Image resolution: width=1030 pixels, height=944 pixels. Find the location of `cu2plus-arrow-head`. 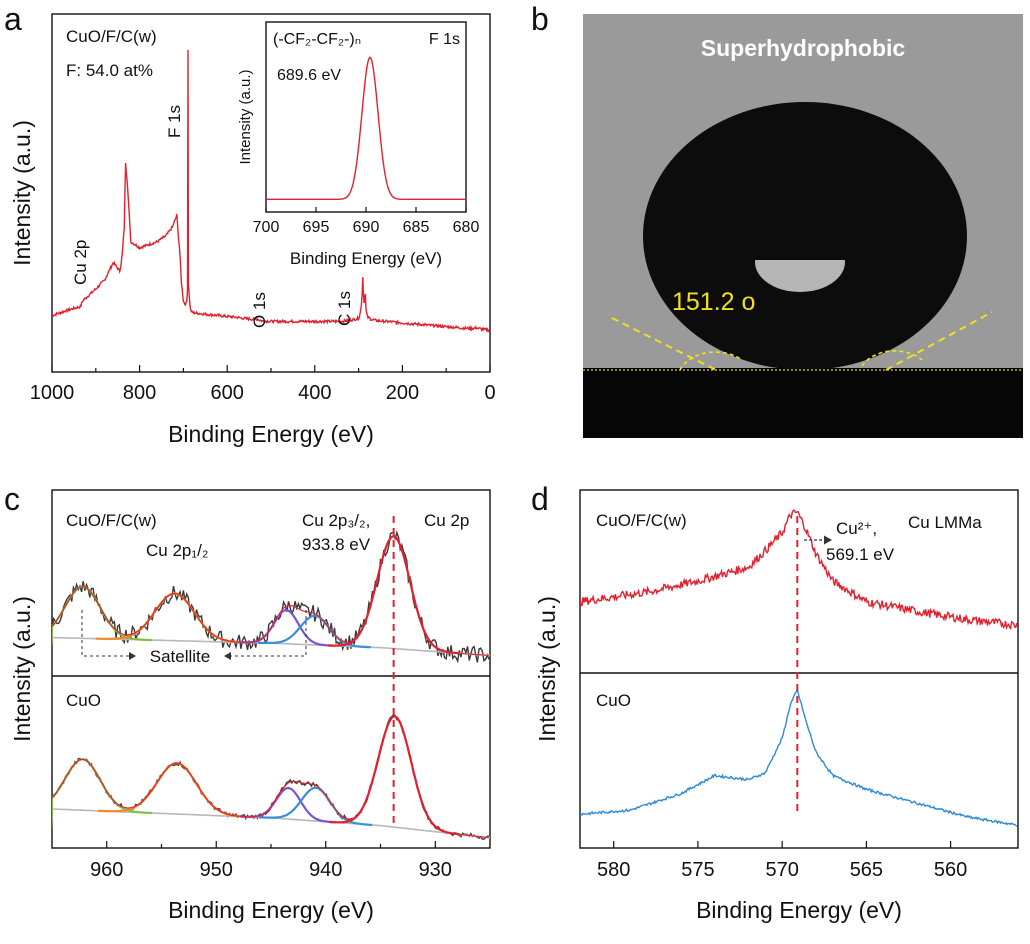

cu2plus-arrow-head is located at coordinates (828, 540).